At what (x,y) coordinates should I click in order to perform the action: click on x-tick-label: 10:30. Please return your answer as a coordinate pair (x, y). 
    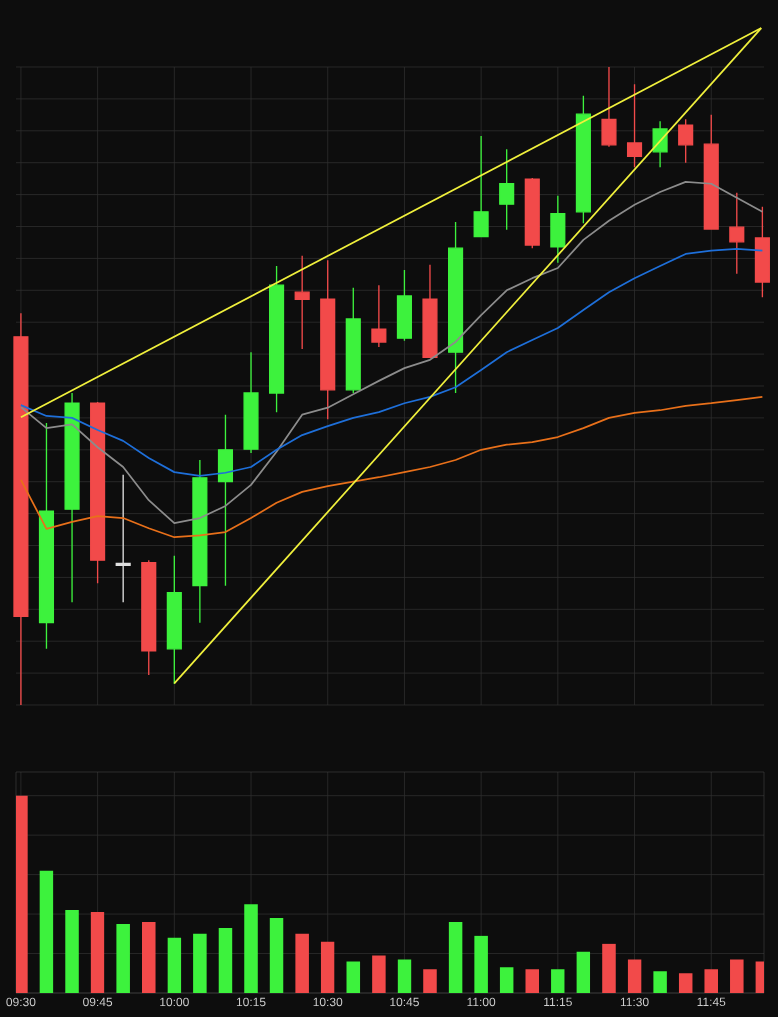
    Looking at the image, I should click on (328, 1002).